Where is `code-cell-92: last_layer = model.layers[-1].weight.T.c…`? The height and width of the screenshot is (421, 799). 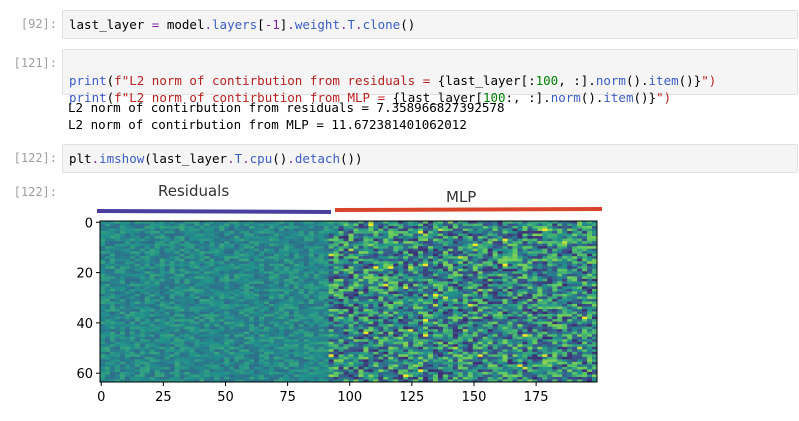 code-cell-92: last_layer = model.layers[-1].weight.T.c… is located at coordinates (430, 24).